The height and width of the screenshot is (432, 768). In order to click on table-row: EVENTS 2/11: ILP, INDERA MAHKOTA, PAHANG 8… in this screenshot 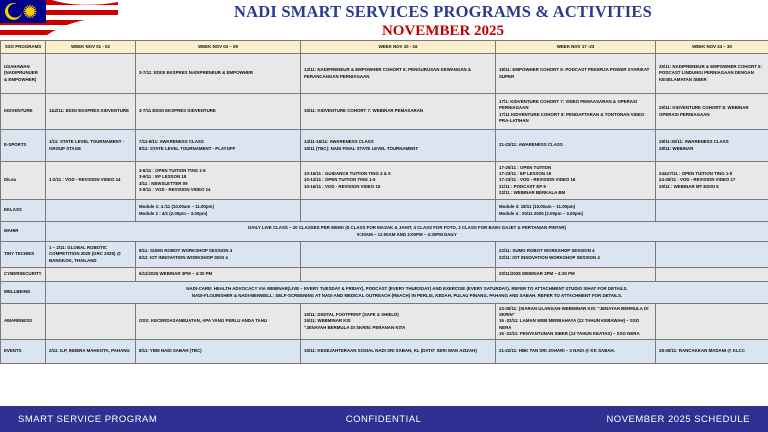, I will do `click(384, 352)`.